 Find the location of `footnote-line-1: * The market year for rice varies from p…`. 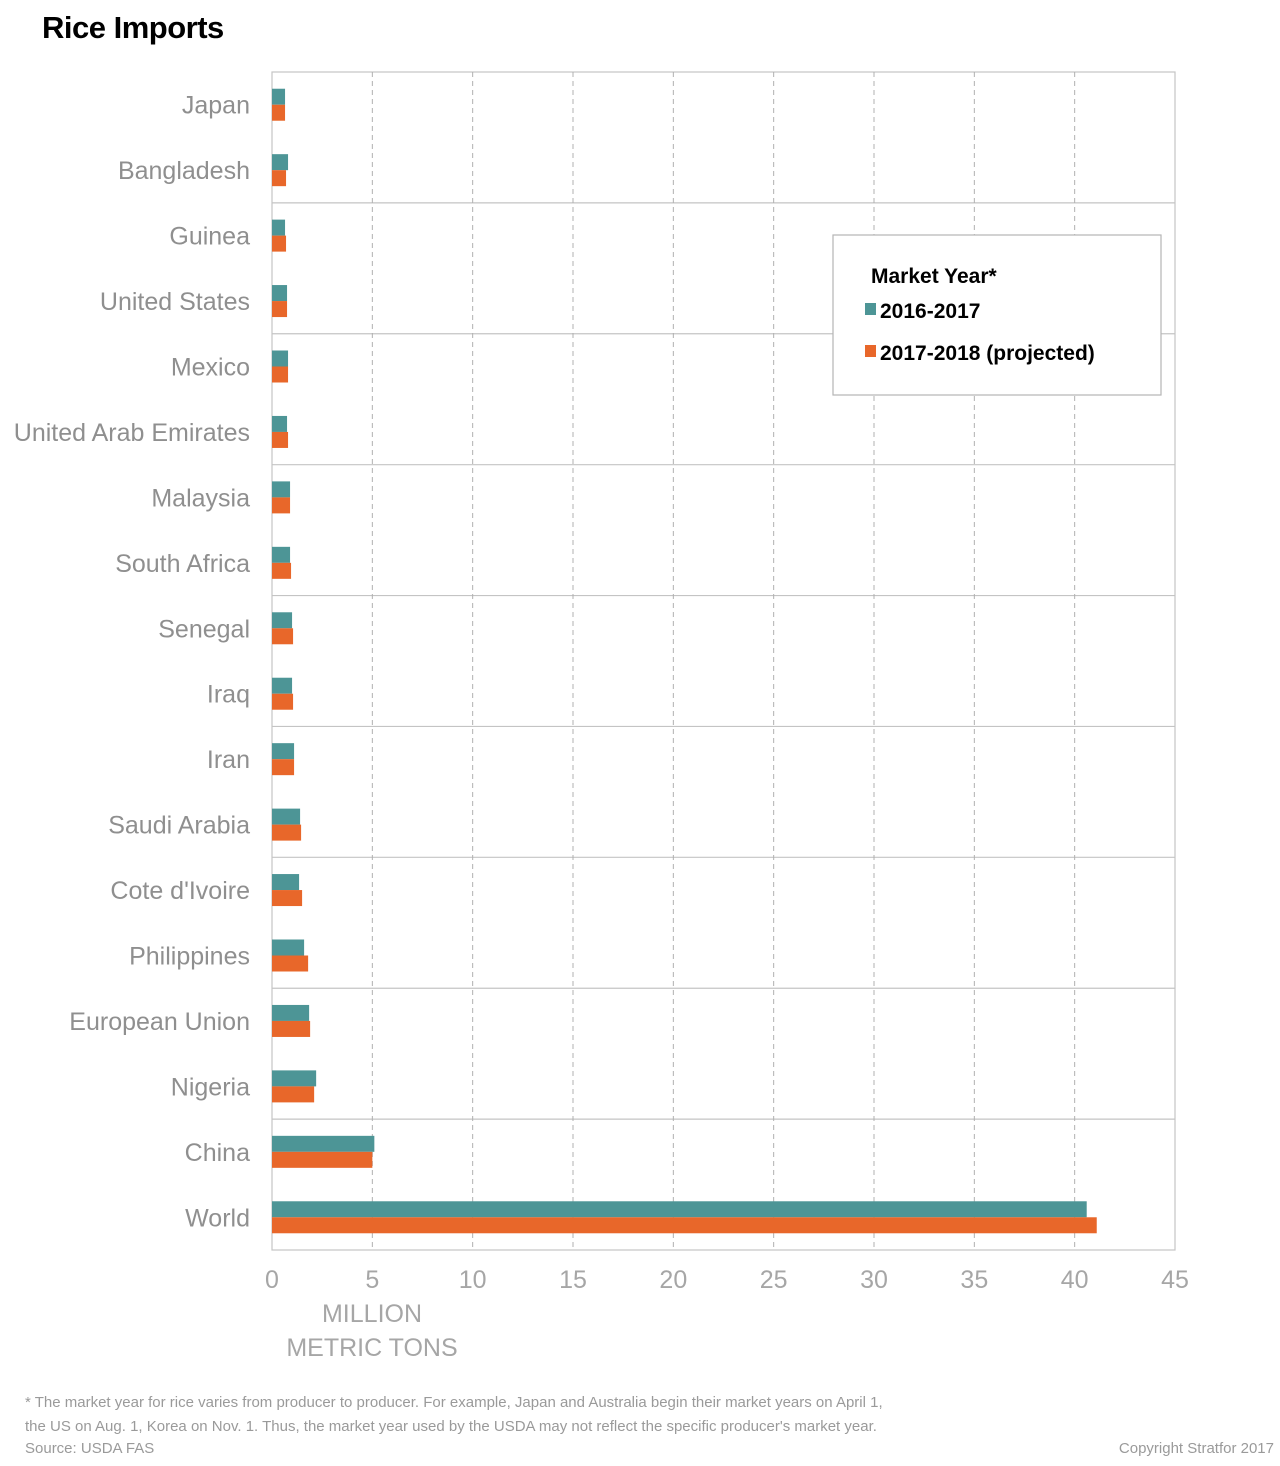

footnote-line-1: * The market year for rice varies from p… is located at coordinates (454, 1402).